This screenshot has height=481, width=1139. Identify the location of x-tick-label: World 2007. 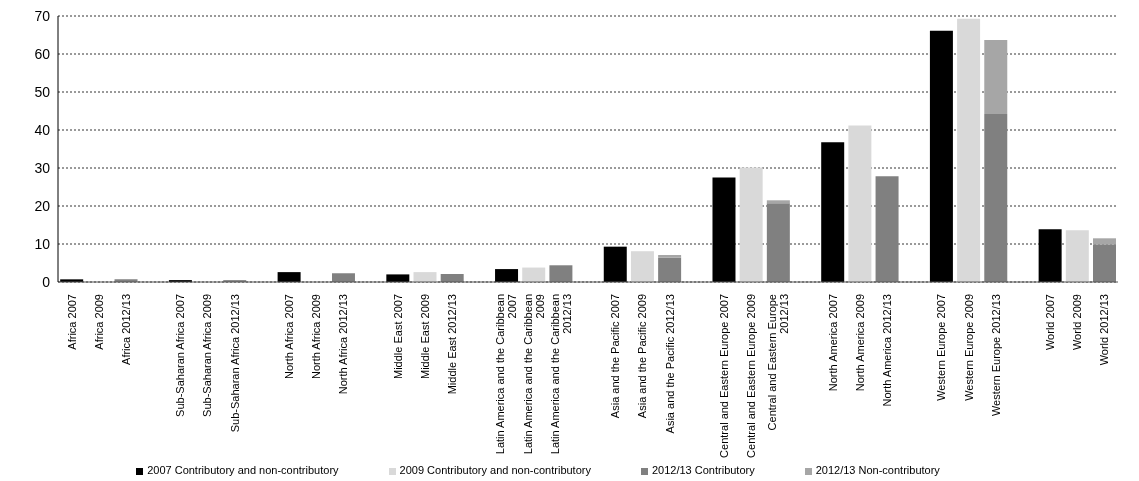
(1050, 322).